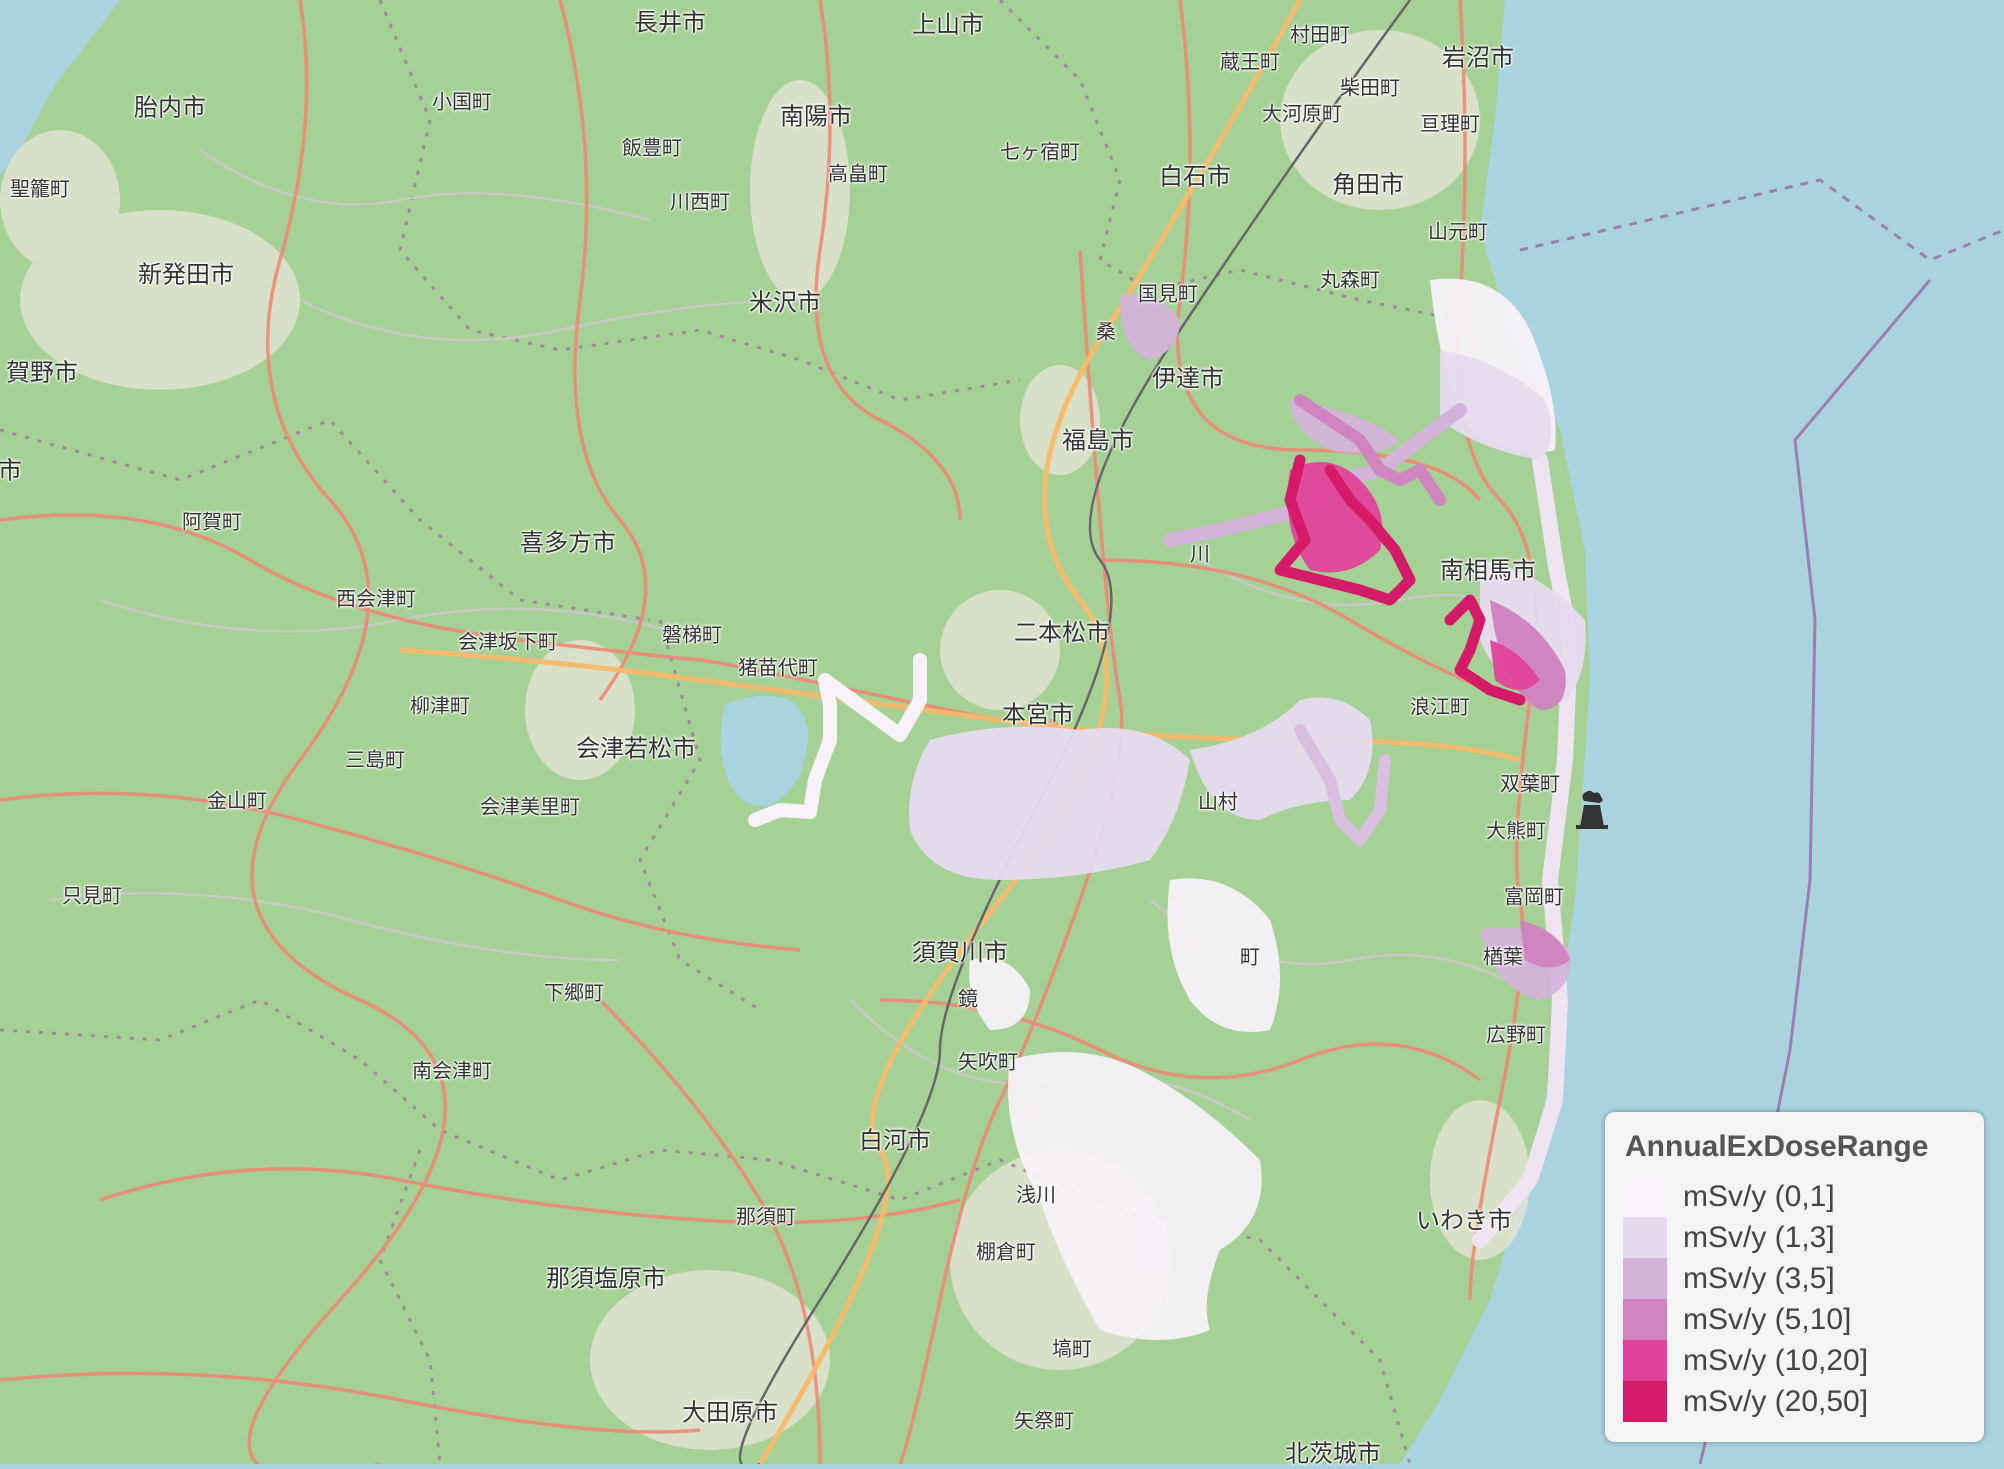 This screenshot has width=2004, height=1469. I want to click on plant-steam-icon, so click(1592, 796).